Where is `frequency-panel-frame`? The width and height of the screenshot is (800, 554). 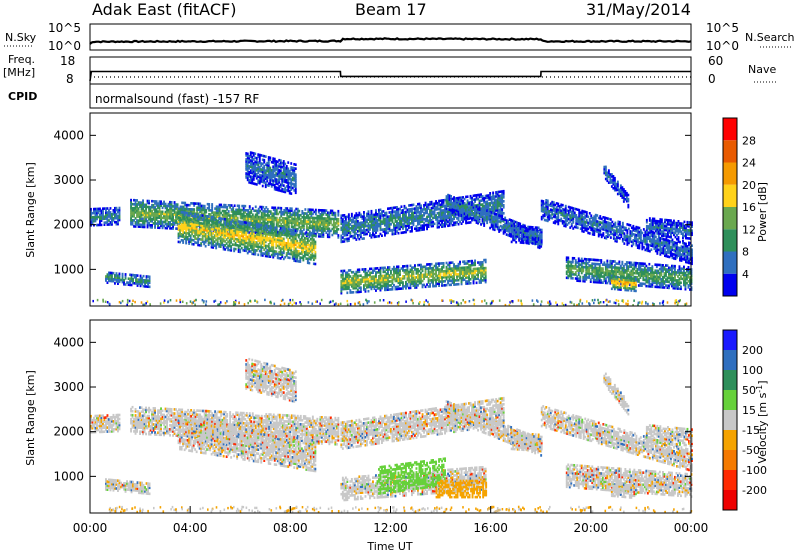 frequency-panel-frame is located at coordinates (390, 70).